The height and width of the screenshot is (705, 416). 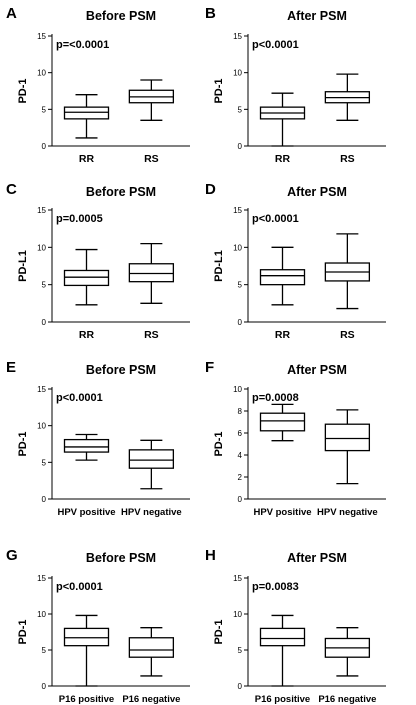 I want to click on panel-letter: D, so click(x=210, y=189).